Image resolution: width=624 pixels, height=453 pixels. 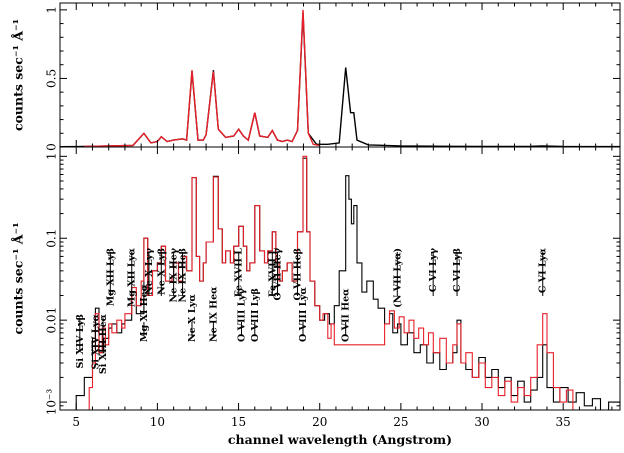 I want to click on bottom-y-tick-label-2: 0.1, so click(x=52, y=238).